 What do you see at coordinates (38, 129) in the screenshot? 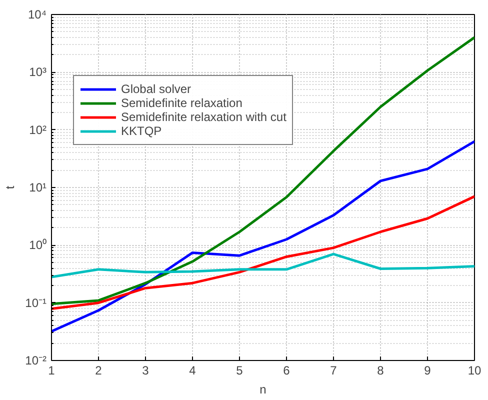
I see `y-tick-label: 10²` at bounding box center [38, 129].